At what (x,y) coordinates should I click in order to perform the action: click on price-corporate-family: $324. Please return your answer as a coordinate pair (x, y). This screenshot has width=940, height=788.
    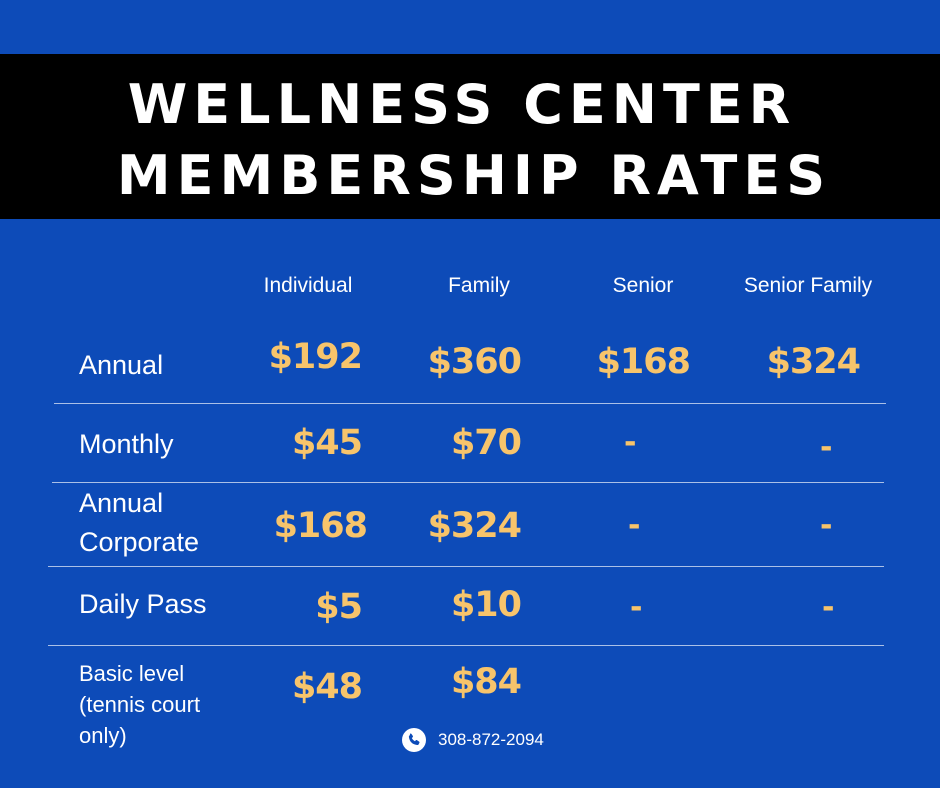
    Looking at the image, I should click on (474, 526).